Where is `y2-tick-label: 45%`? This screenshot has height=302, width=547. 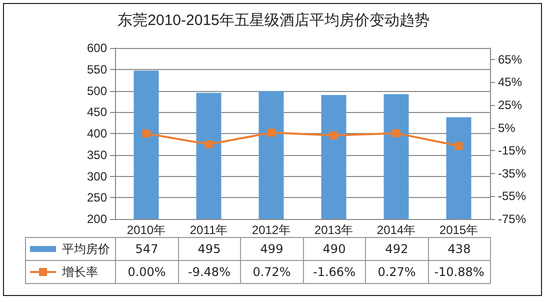
y2-tick-label: 45% is located at coordinates (510, 82).